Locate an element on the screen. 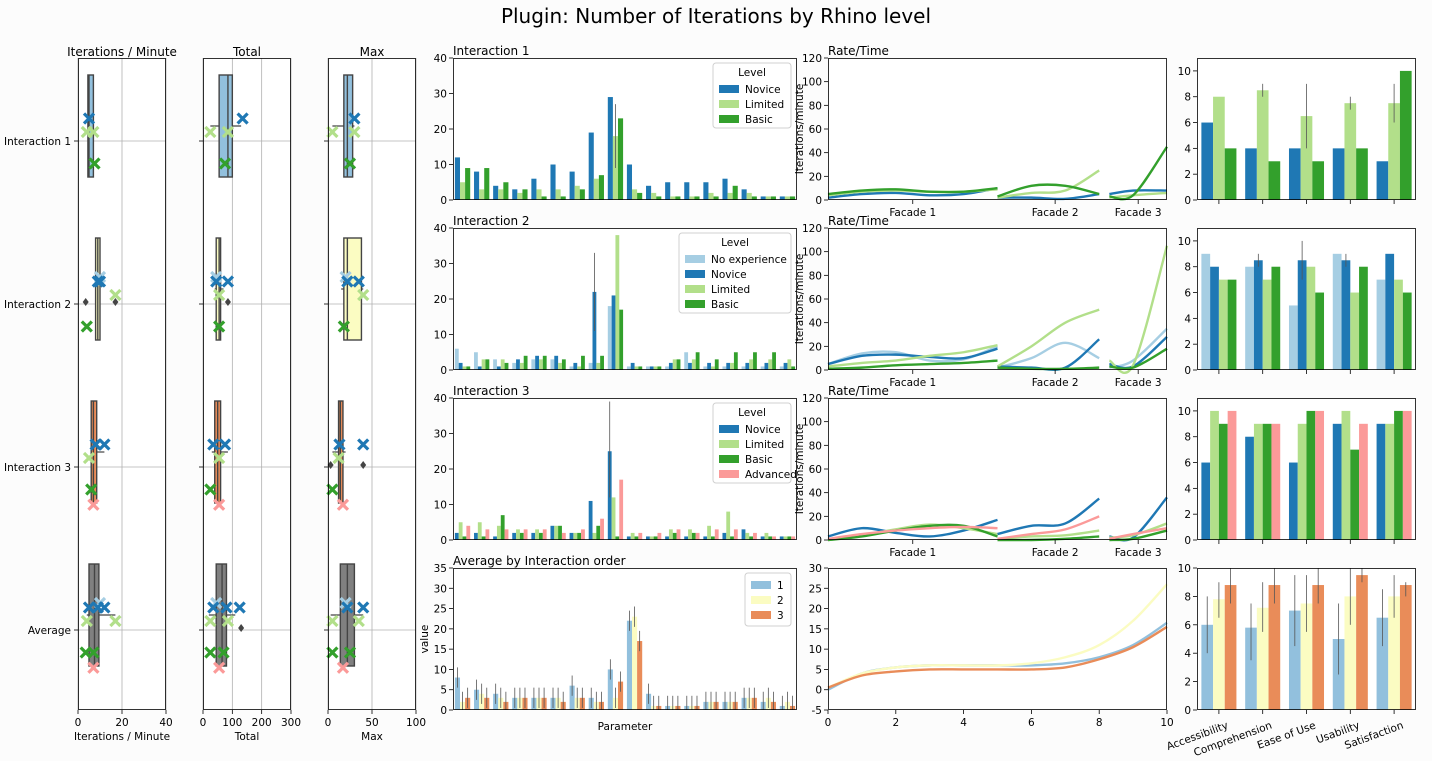  line-panel-bg is located at coordinates (997, 469).